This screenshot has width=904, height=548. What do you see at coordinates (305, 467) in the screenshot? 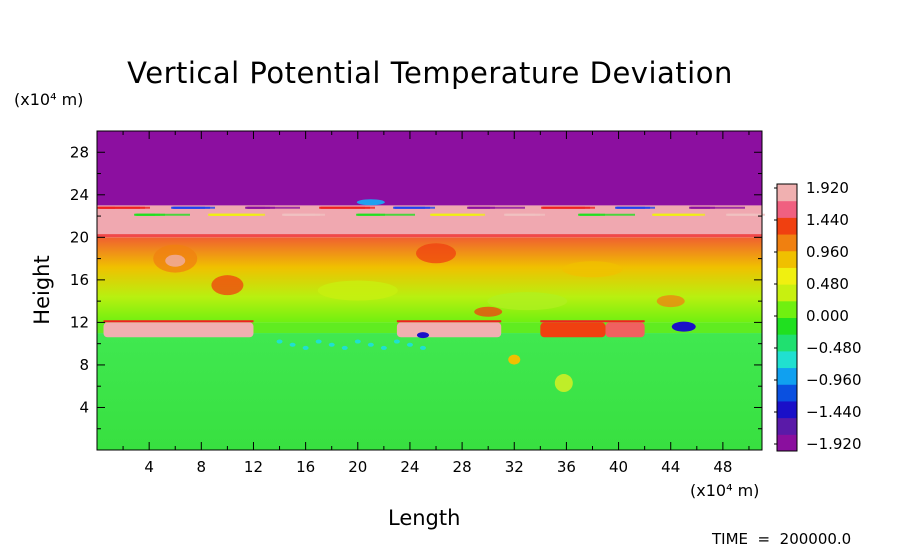
I see `x-tick-label: 16` at bounding box center [305, 467].